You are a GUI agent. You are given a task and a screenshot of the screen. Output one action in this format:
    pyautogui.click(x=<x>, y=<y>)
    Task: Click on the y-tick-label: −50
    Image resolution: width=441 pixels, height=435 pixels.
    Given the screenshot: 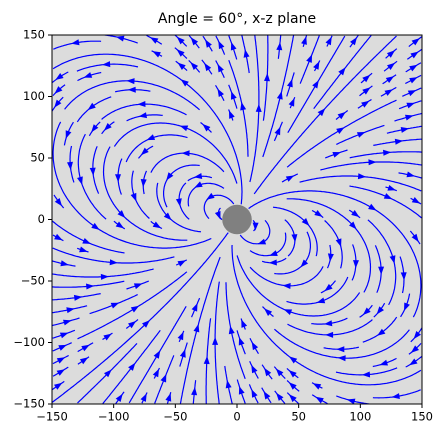 What is the action you would take?
    pyautogui.click(x=33, y=281)
    